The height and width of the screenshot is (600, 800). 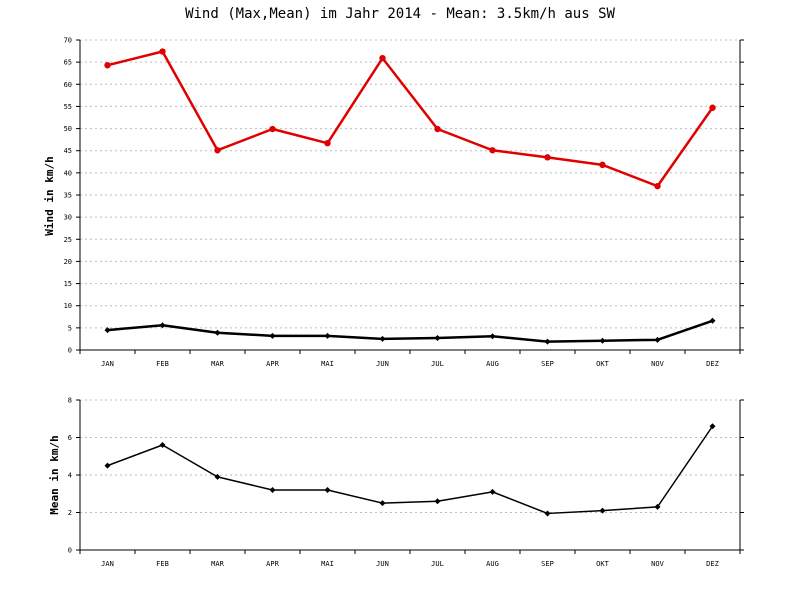 I want to click on top-y-tick-label: 40, so click(x=68, y=173).